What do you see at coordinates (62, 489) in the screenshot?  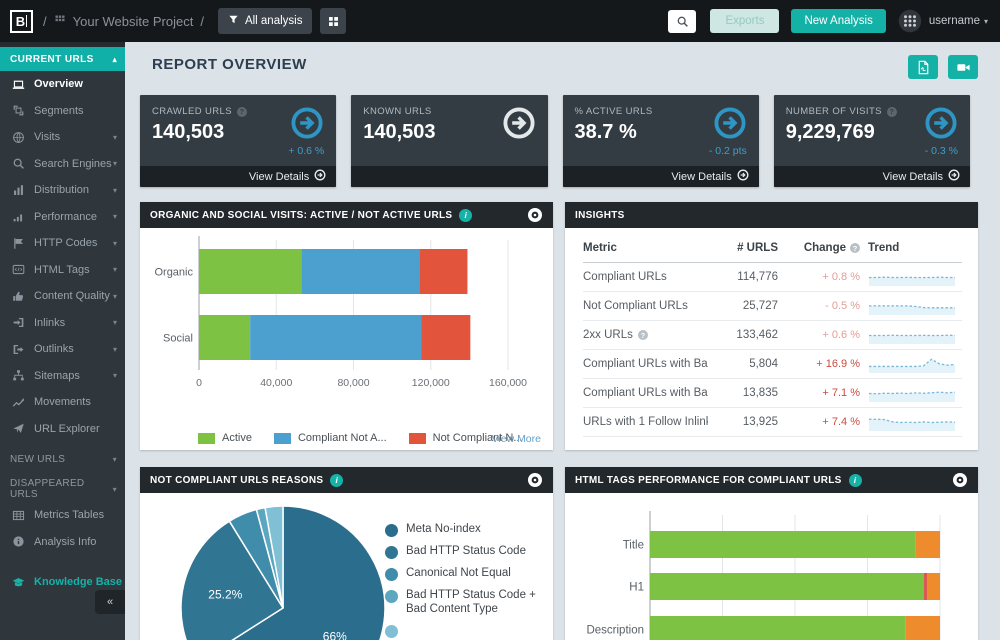 I see `sidebar-section-disappeared-urls: DISAPPEARED URLS ▾` at bounding box center [62, 489].